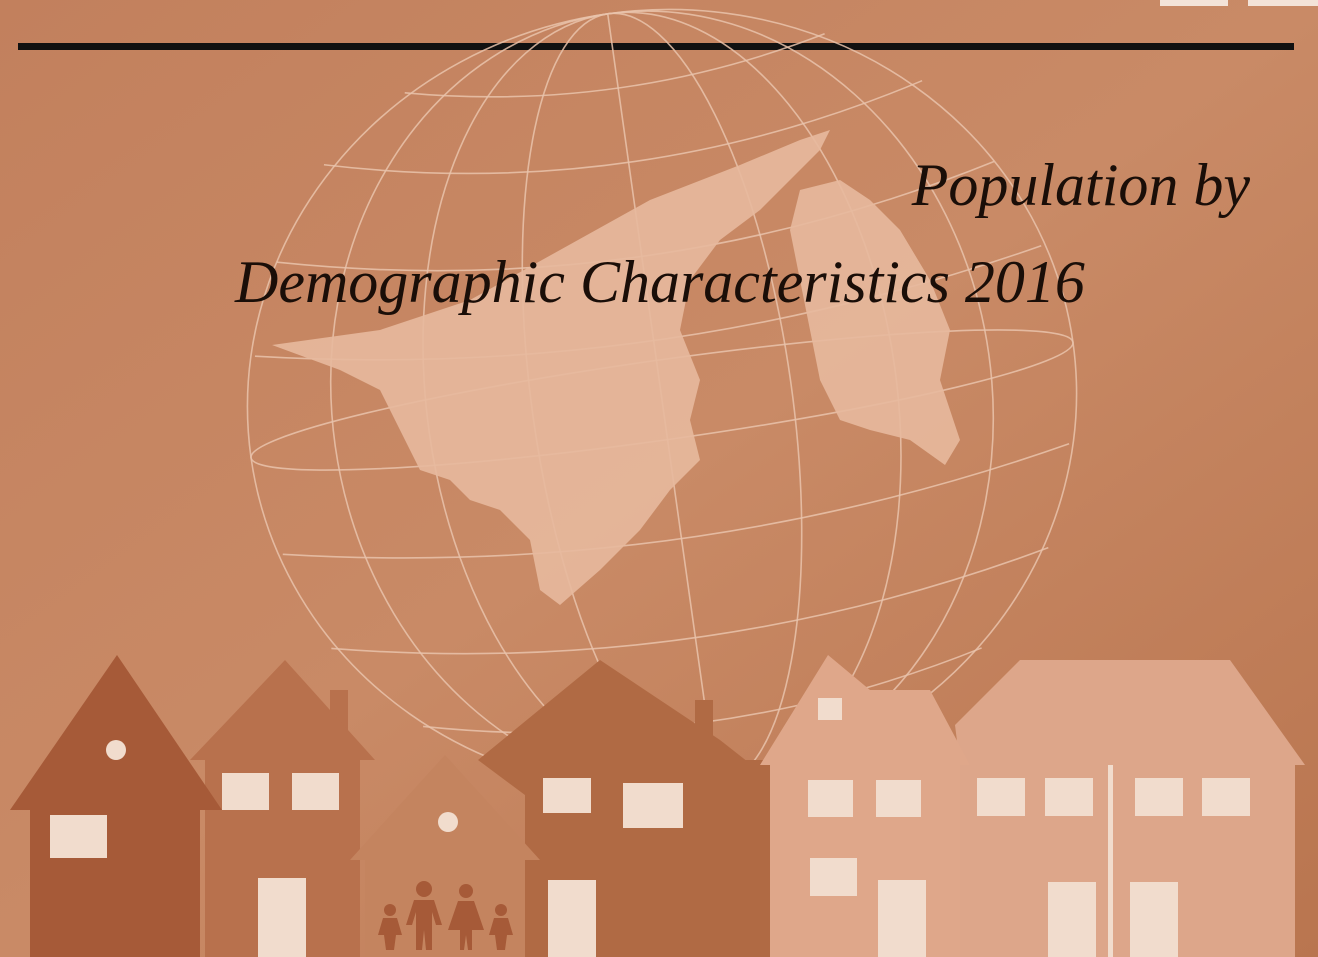 The height and width of the screenshot is (957, 1318). Describe the element at coordinates (656, 46) in the screenshot. I see `header-rule` at that location.